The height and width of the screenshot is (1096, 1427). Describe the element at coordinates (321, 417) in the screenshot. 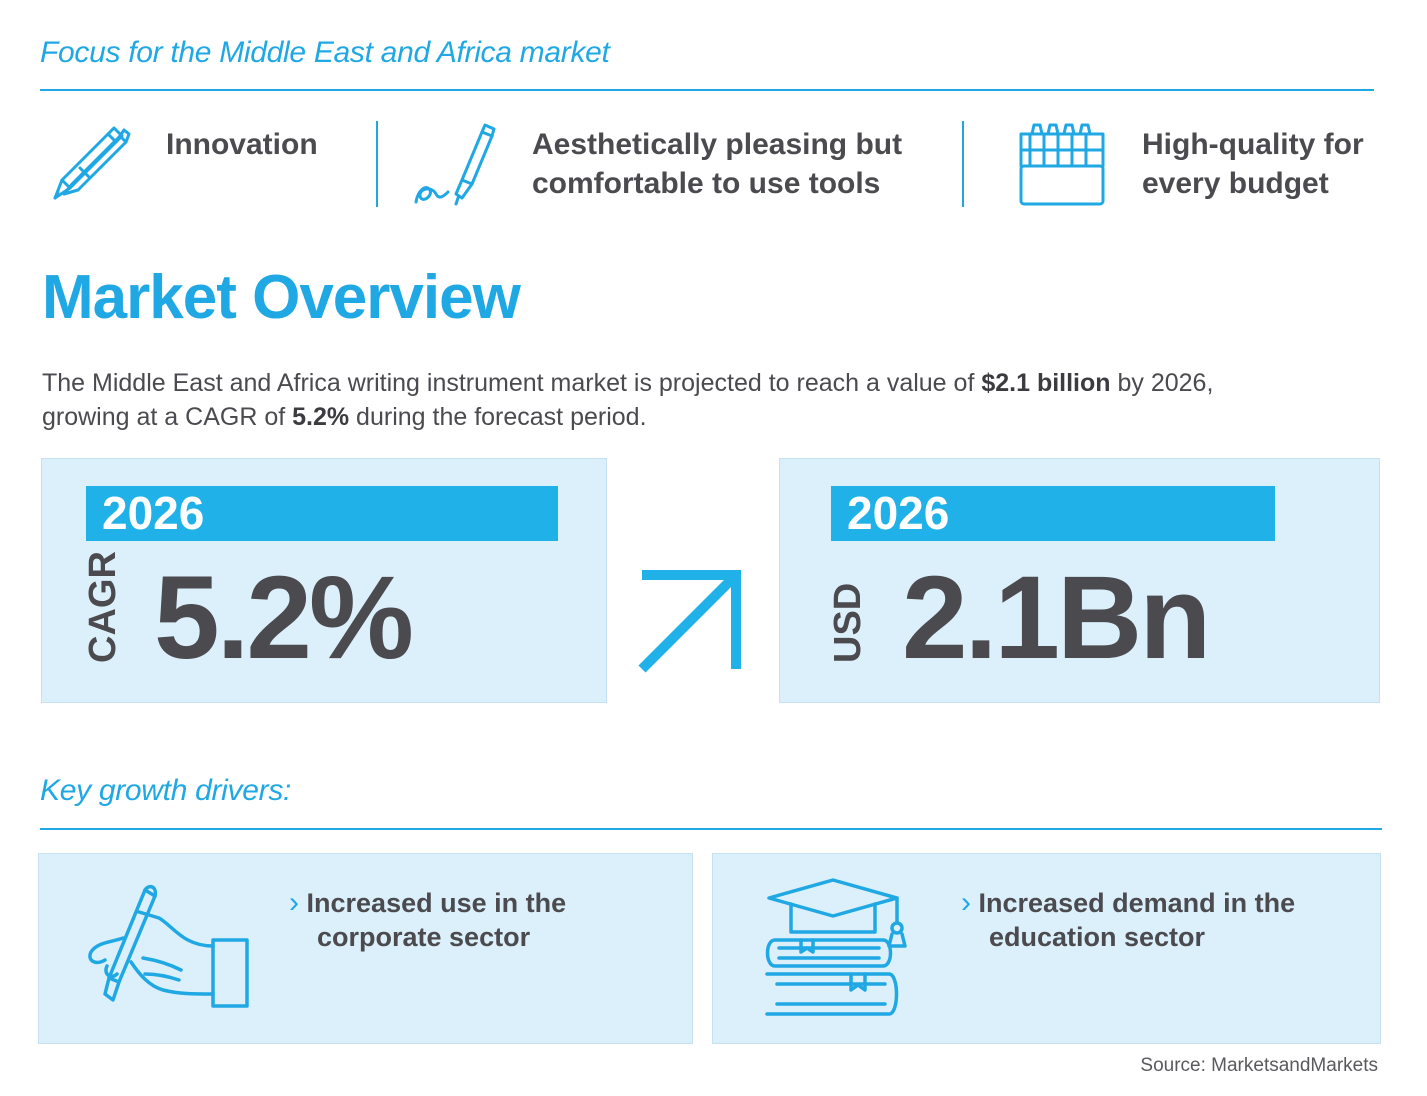

I see `desc-cagr-highlight: 5.2%` at that location.